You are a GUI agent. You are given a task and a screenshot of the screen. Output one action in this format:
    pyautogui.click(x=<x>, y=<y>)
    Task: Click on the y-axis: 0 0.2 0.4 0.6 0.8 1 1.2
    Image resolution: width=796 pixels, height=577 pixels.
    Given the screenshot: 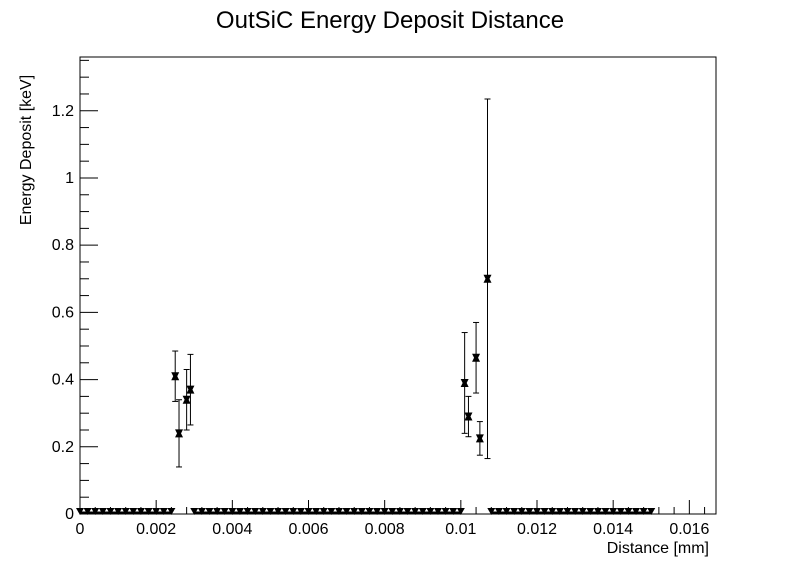 What is the action you would take?
    pyautogui.click(x=75, y=291)
    